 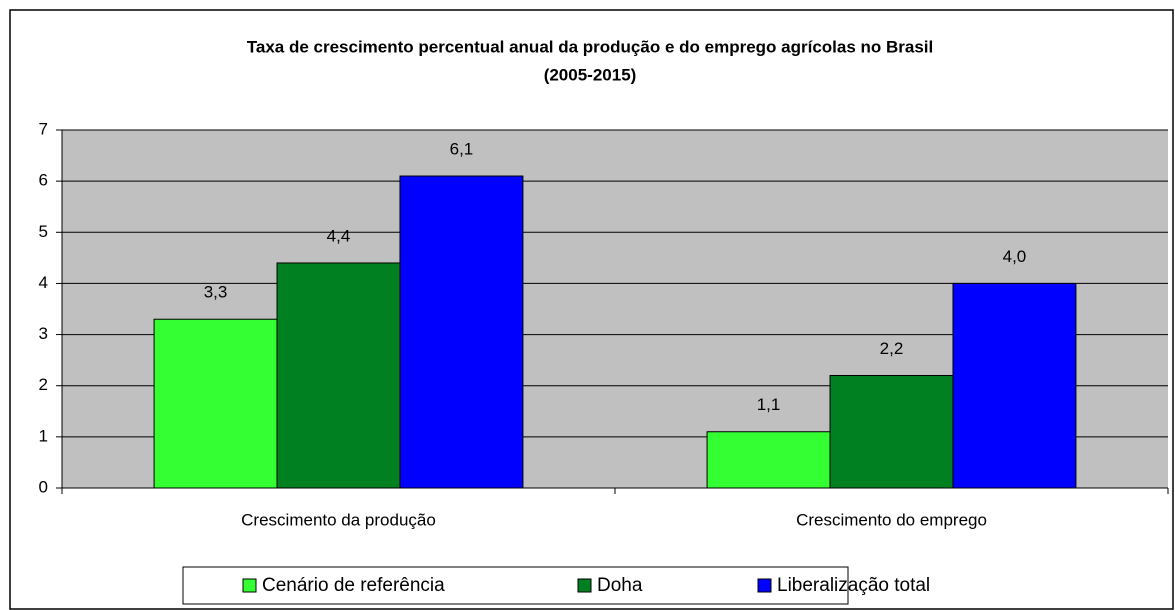 What do you see at coordinates (515, 585) in the screenshot?
I see `legend-box` at bounding box center [515, 585].